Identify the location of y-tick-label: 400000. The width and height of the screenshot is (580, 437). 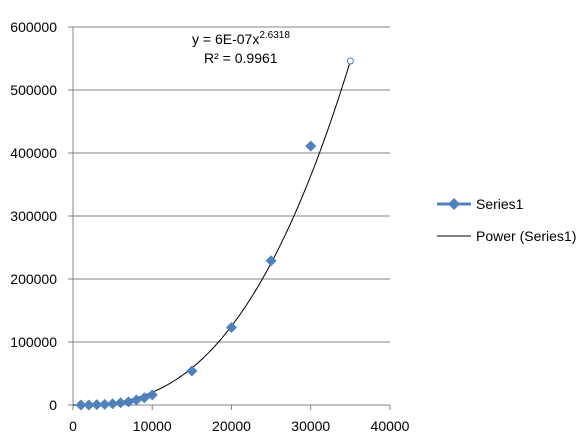
(33, 153).